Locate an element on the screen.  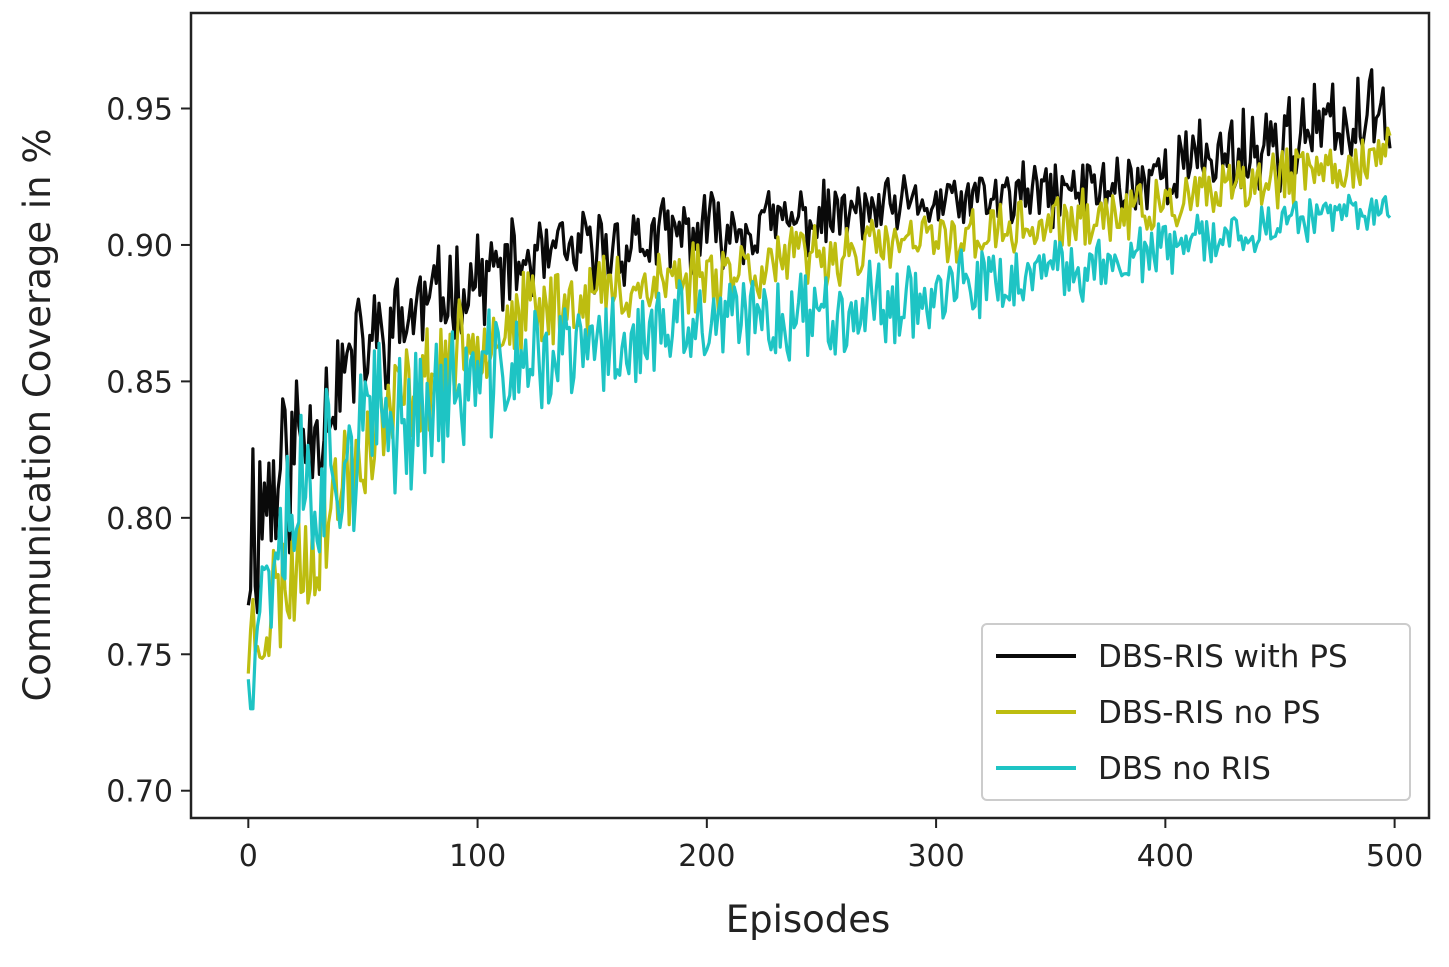
legend-label-2: DBS-RIS no PS is located at coordinates (1209, 713).